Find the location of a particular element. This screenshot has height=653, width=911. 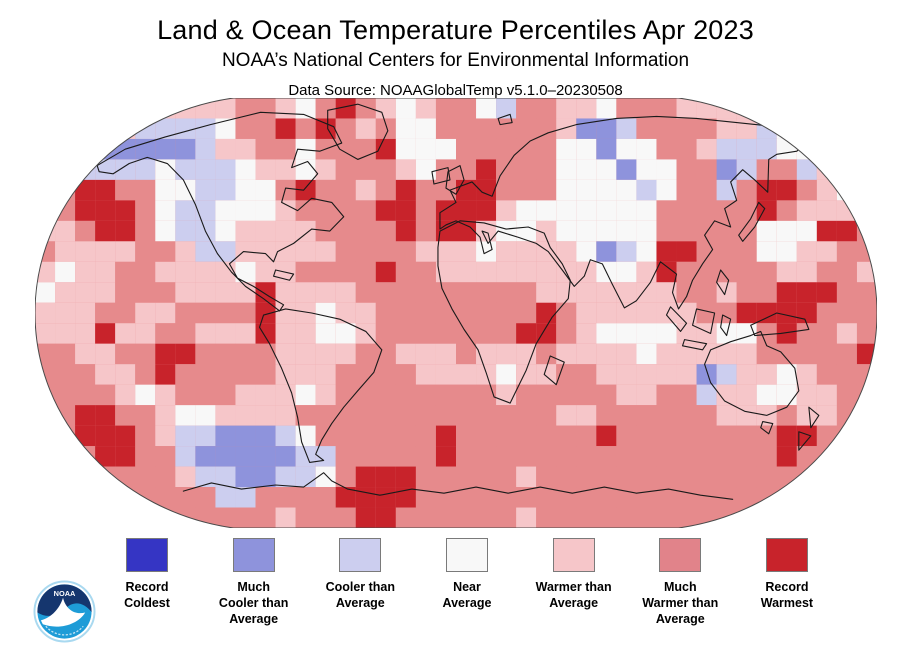

coast-africa is located at coordinates (504, 312).